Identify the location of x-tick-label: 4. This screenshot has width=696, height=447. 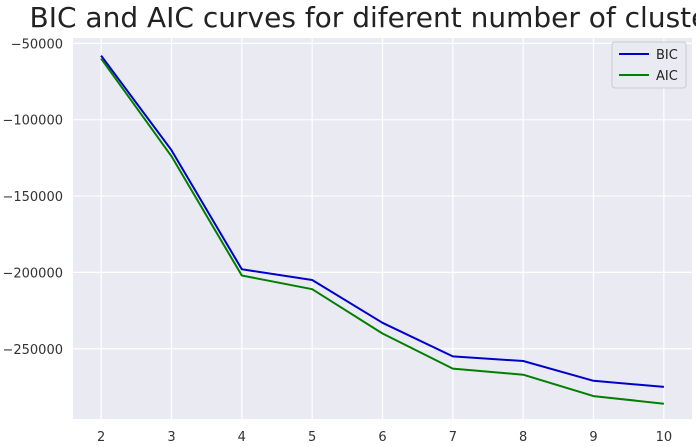
(242, 437).